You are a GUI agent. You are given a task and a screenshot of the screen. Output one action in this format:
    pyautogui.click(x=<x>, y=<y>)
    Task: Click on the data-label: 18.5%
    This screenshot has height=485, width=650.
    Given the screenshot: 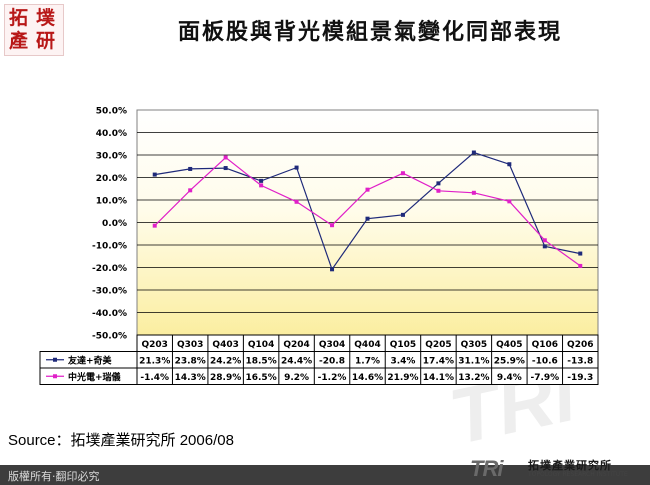 What is the action you would take?
    pyautogui.click(x=260, y=361)
    